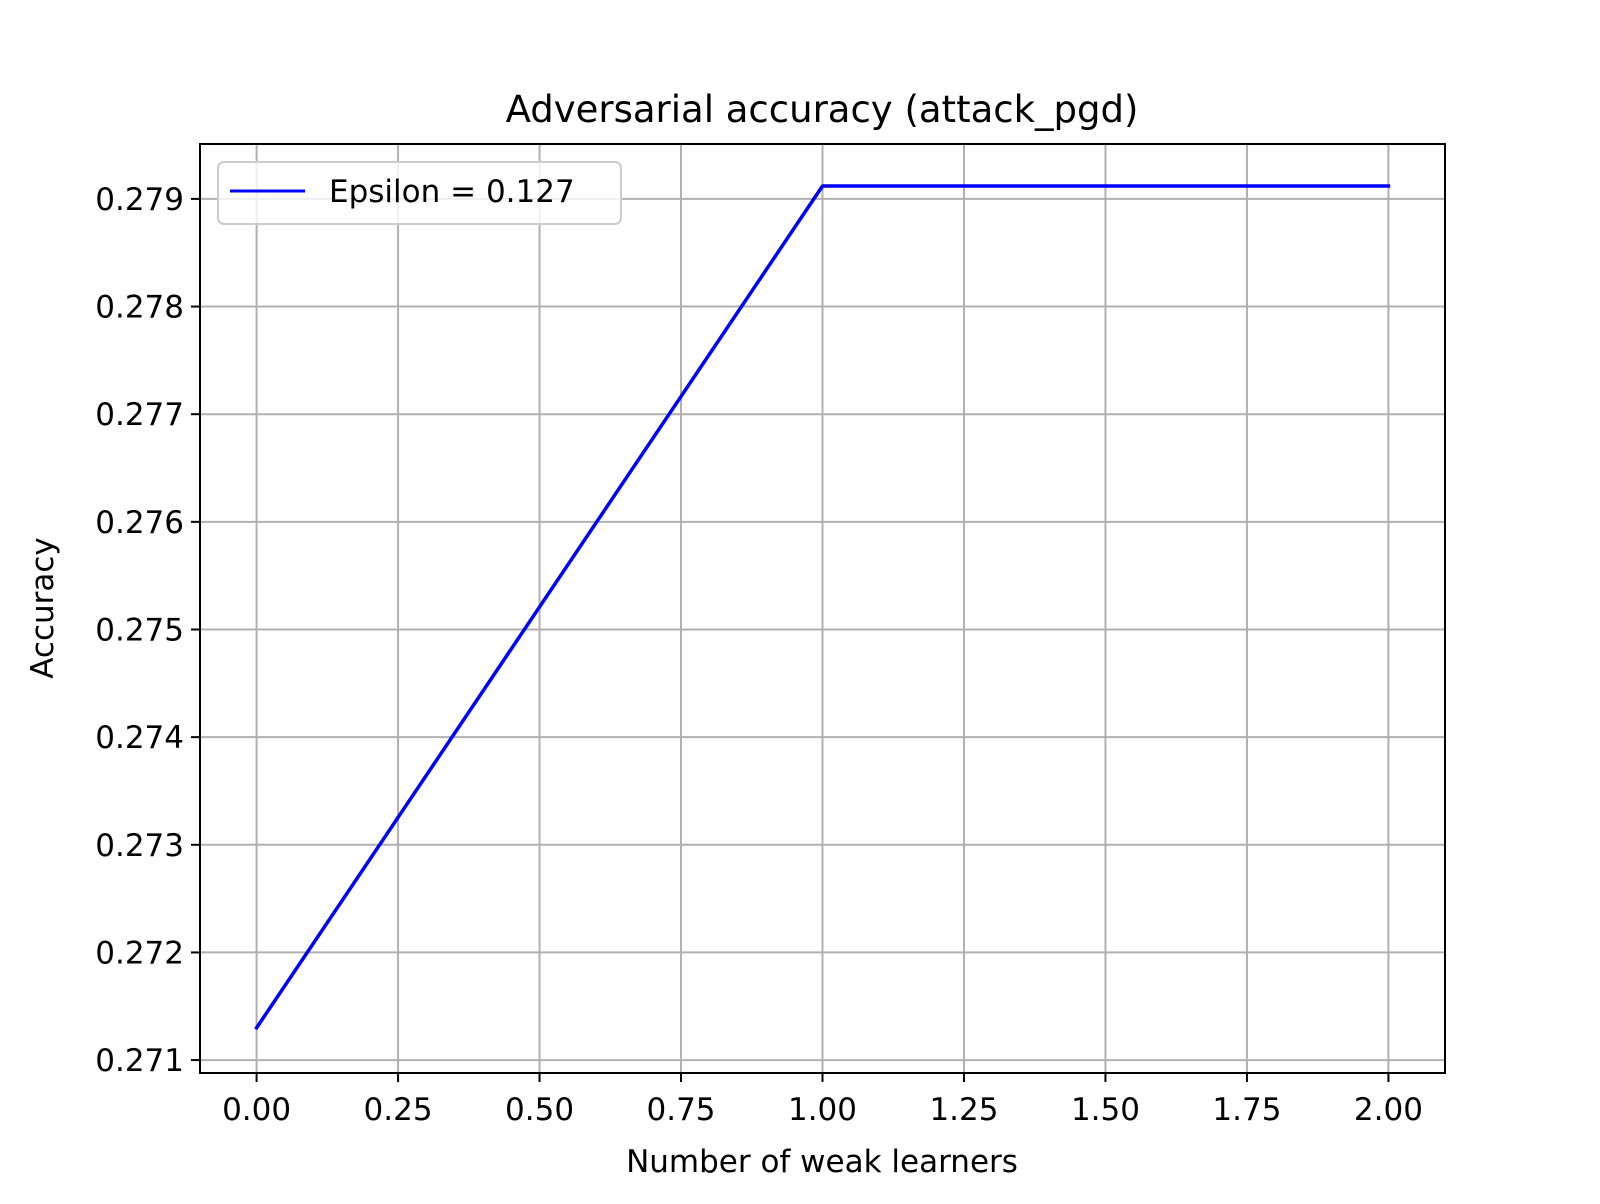 The height and width of the screenshot is (1204, 1600). What do you see at coordinates (452, 192) in the screenshot?
I see `legend-series-label: Epsilon = 0.127` at bounding box center [452, 192].